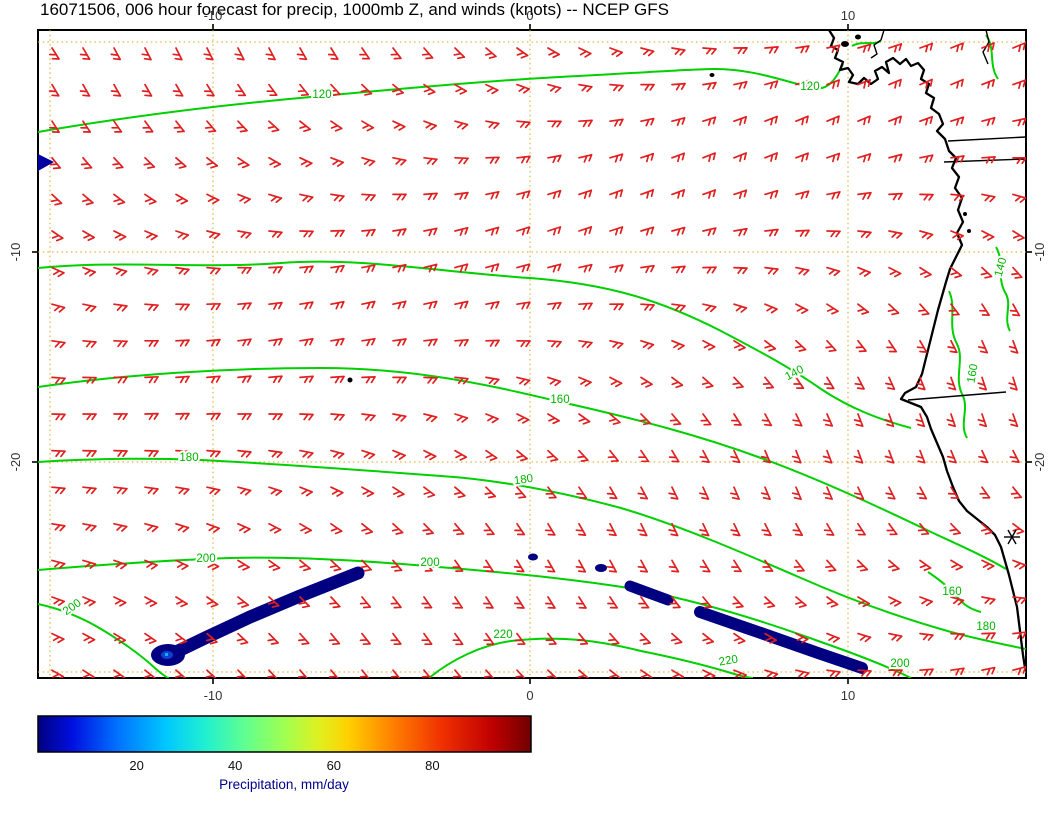  What do you see at coordinates (848, 15) in the screenshot?
I see `x-axis-label-top: 10` at bounding box center [848, 15].